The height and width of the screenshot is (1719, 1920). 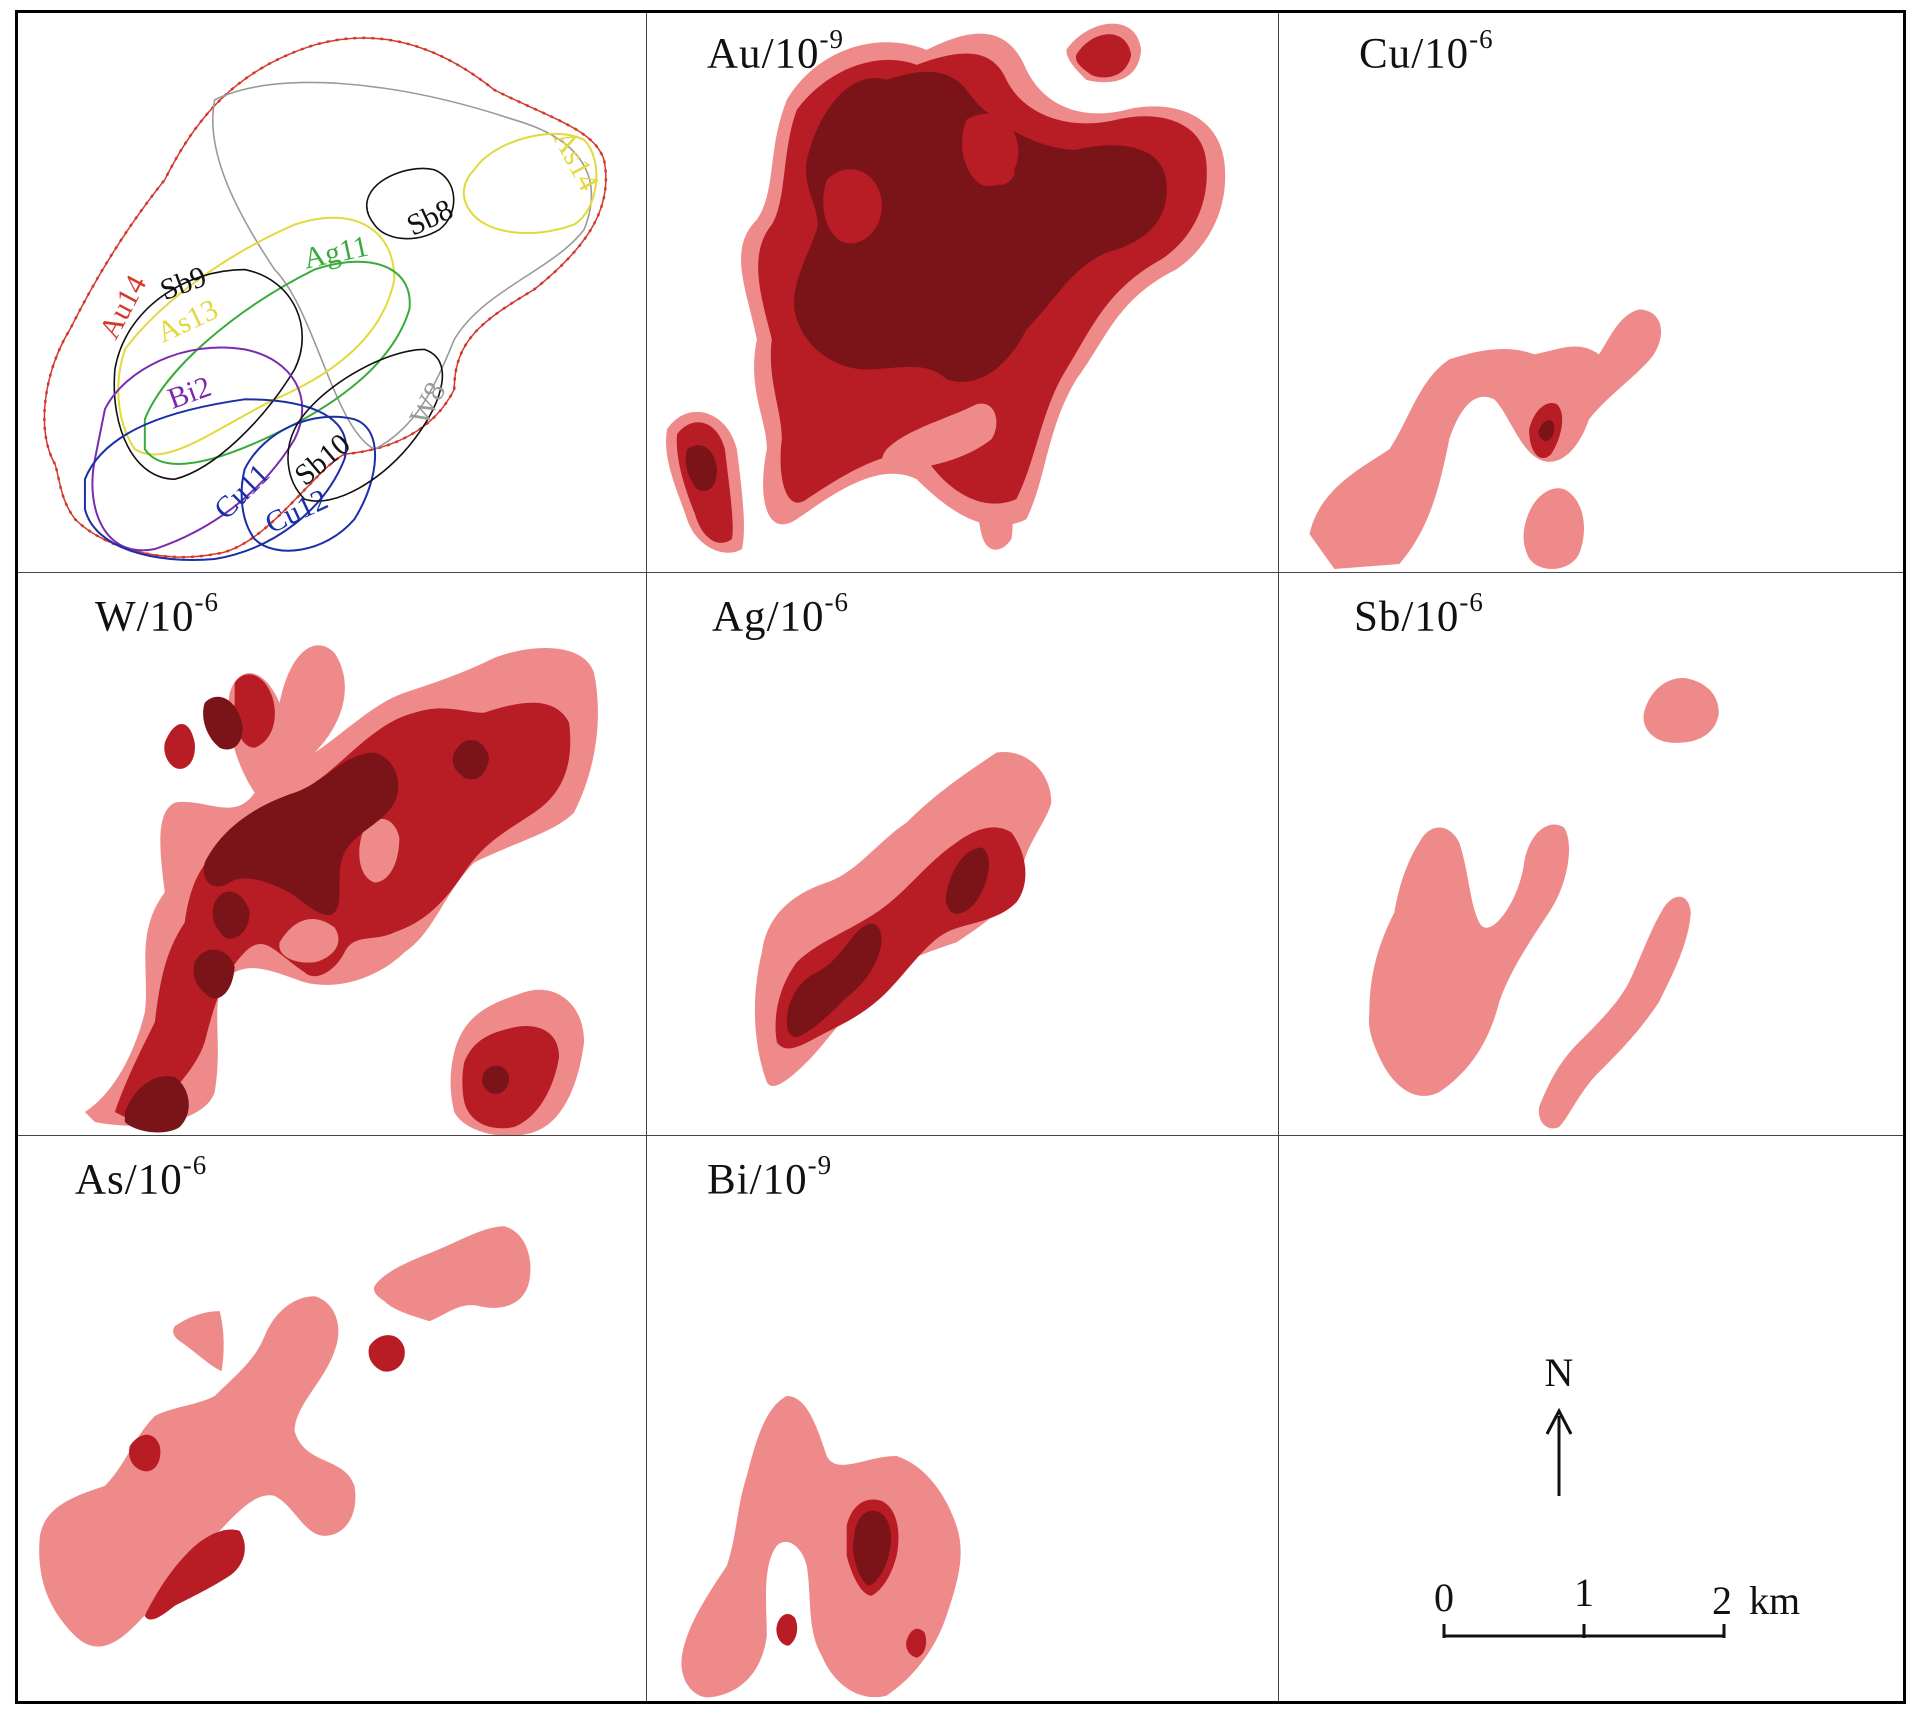 What do you see at coordinates (1584, 1592) in the screenshot?
I see `scale-label-1: 1` at bounding box center [1584, 1592].